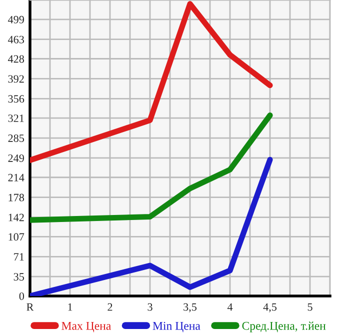  What do you see at coordinates (19, 277) in the screenshot?
I see `y-tick-label: 35` at bounding box center [19, 277].